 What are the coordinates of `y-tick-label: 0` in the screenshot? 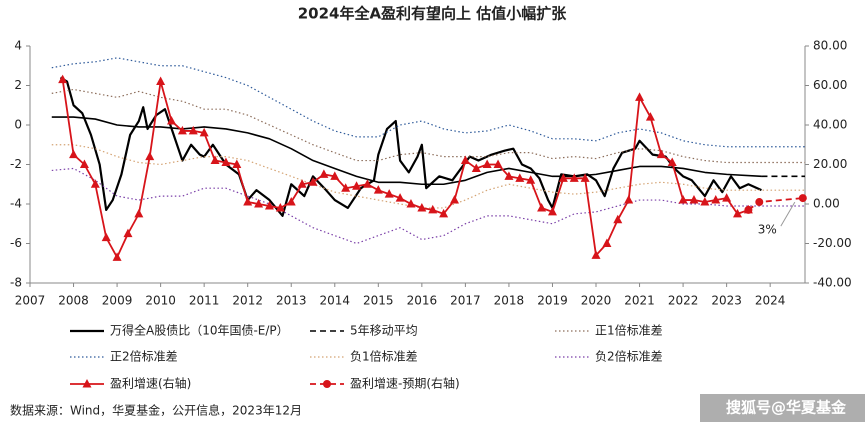 It's located at (18, 125).